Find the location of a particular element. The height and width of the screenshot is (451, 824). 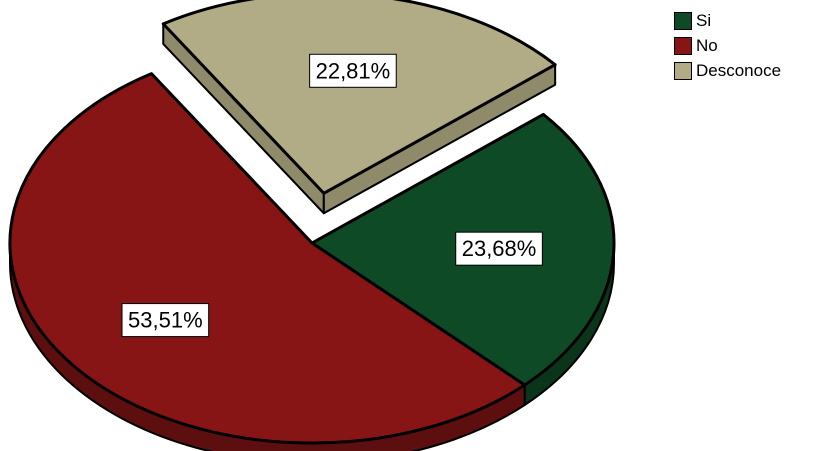

pie-label-no: 53,51% is located at coordinates (165, 320).